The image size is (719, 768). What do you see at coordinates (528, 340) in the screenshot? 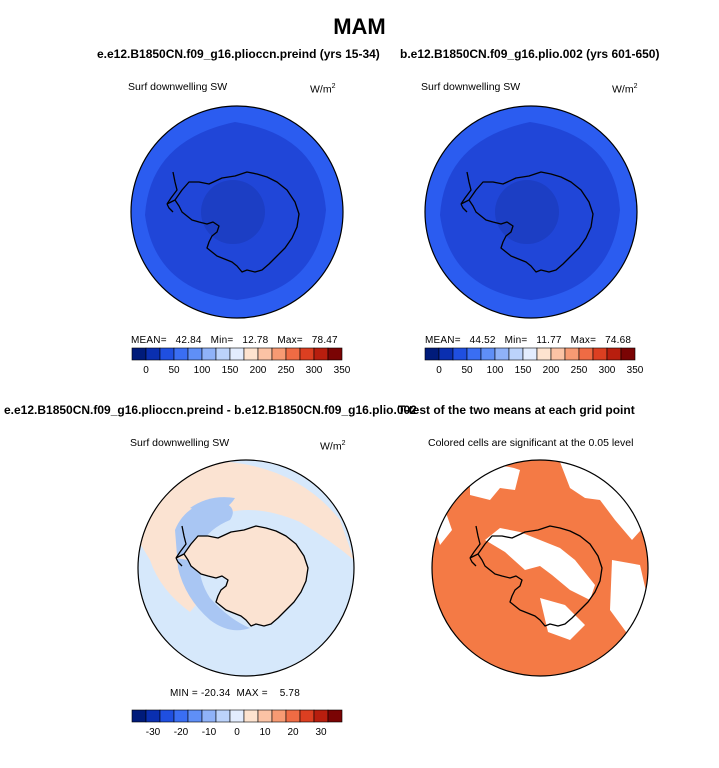
I see `panel2-stats: MEAN= 44.52 Min= 11.77 Max= 74.68` at bounding box center [528, 340].